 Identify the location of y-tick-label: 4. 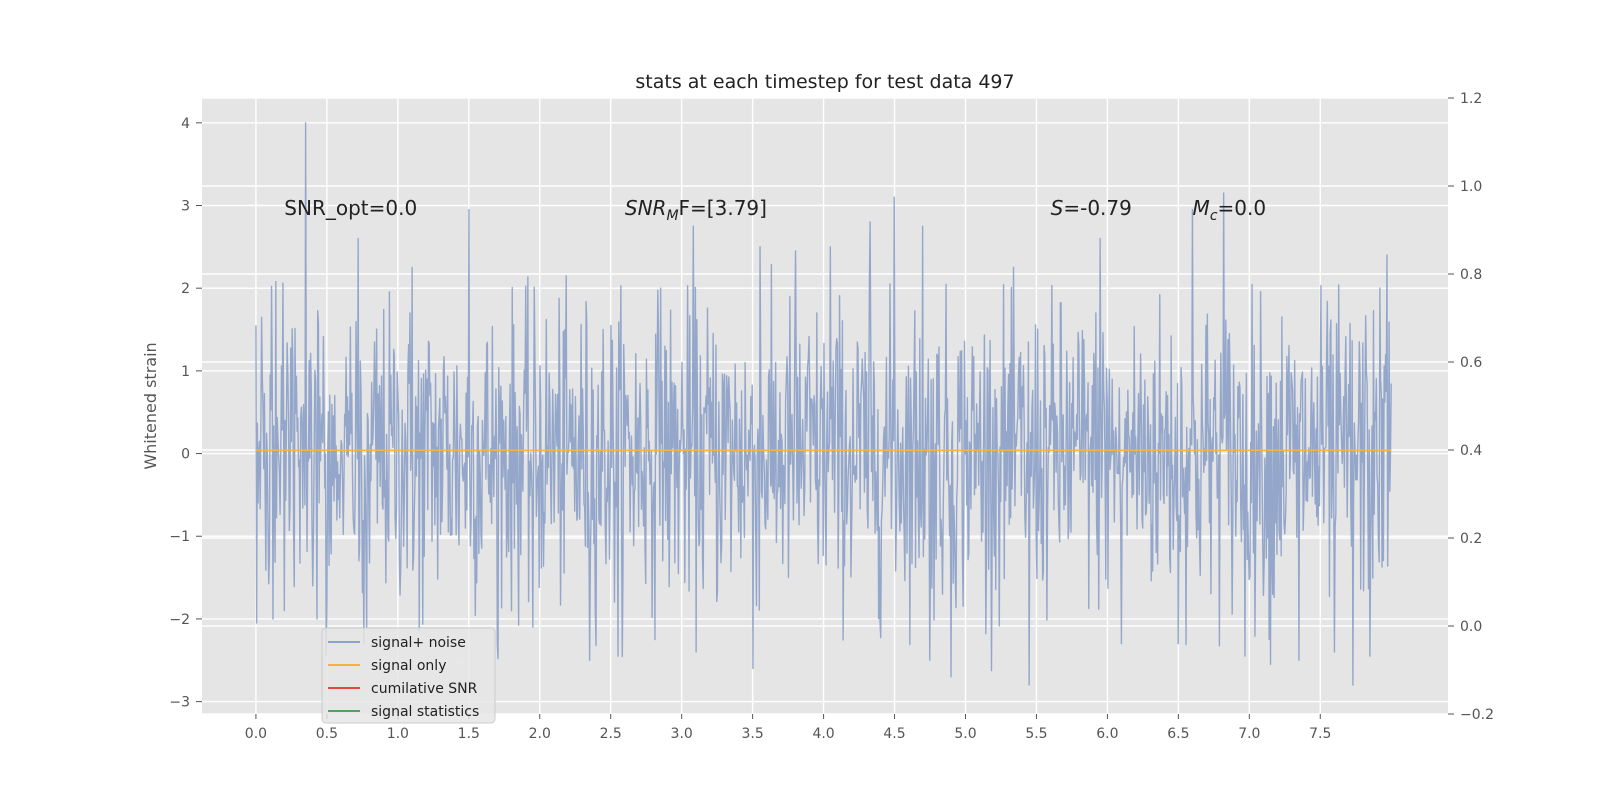
(185, 124).